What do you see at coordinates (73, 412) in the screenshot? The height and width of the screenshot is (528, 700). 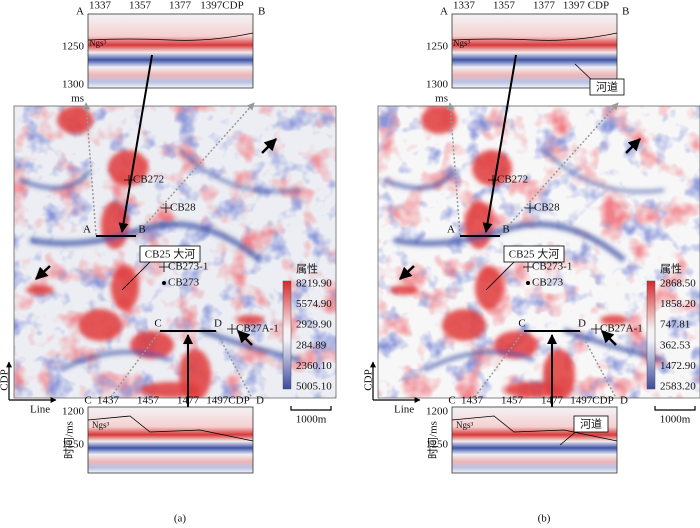 I see `time-tick: 1200` at bounding box center [73, 412].